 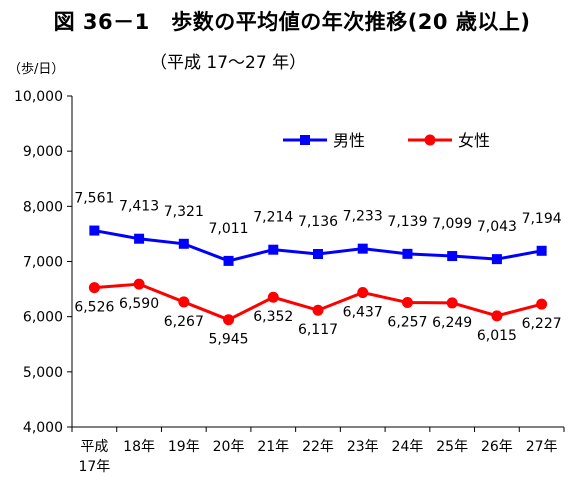 I want to click on x-tick-label: 20年, so click(x=229, y=447).